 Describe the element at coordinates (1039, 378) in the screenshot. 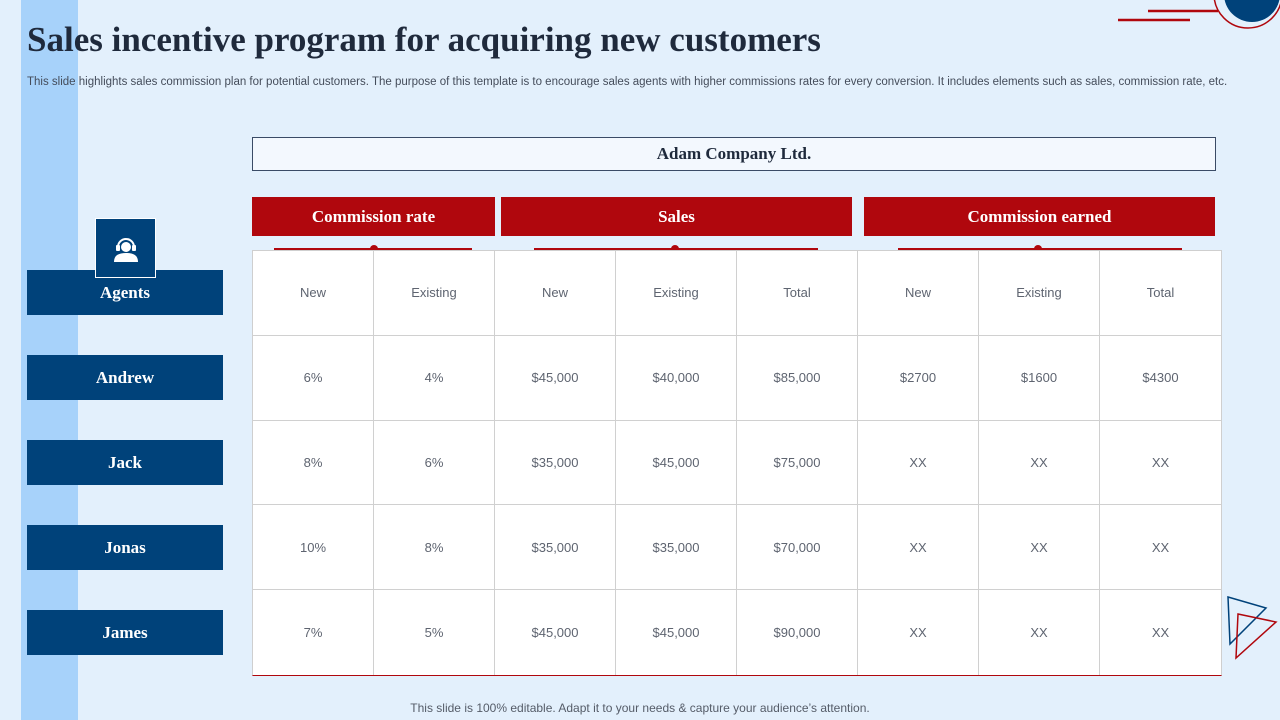

I see `table-cell: $1600` at that location.